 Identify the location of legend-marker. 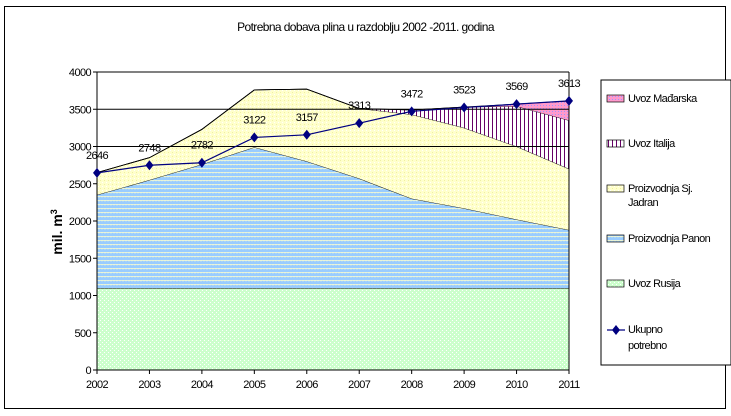
(616, 330).